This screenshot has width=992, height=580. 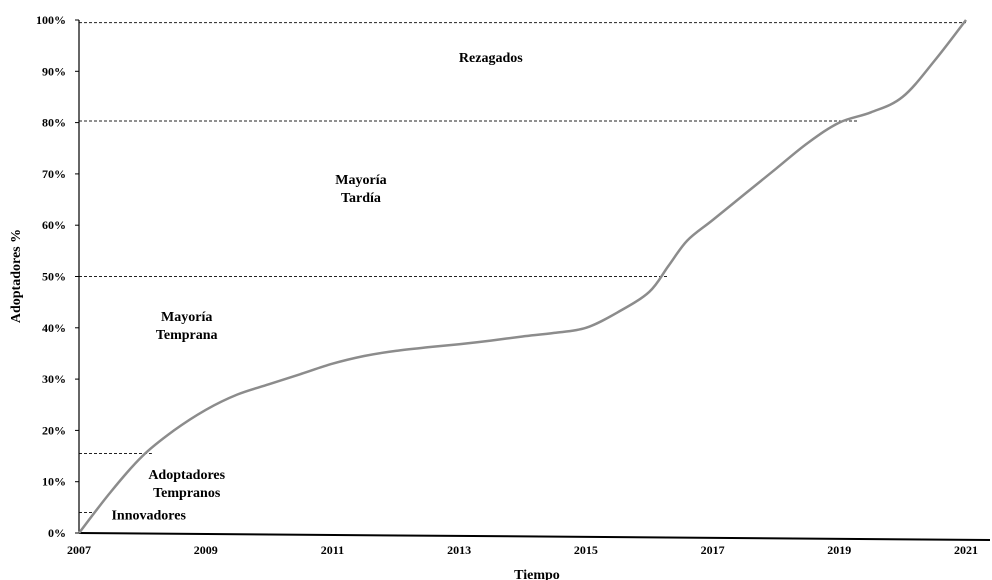 What do you see at coordinates (54, 379) in the screenshot?
I see `y-tick-label: 30%` at bounding box center [54, 379].